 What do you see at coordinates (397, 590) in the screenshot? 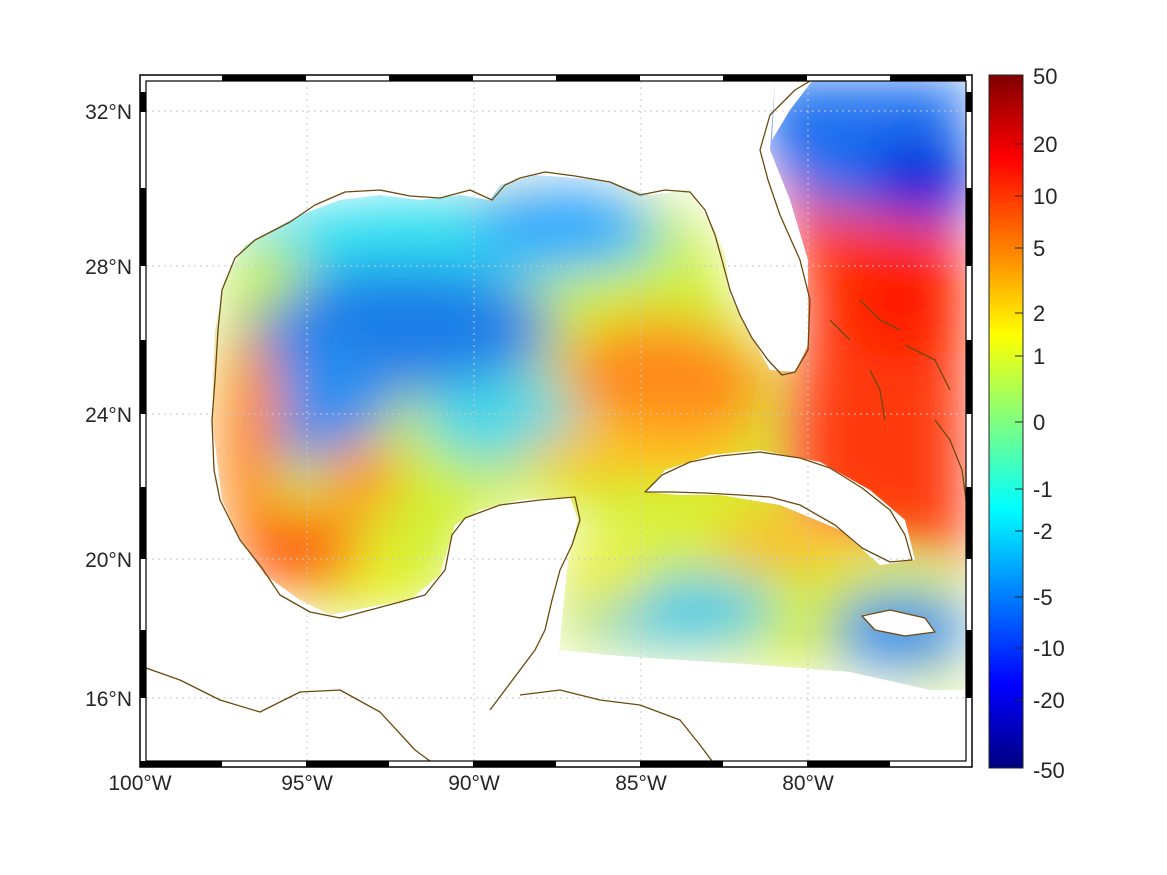
I see `coastline-mexico-yucatan` at bounding box center [397, 590].